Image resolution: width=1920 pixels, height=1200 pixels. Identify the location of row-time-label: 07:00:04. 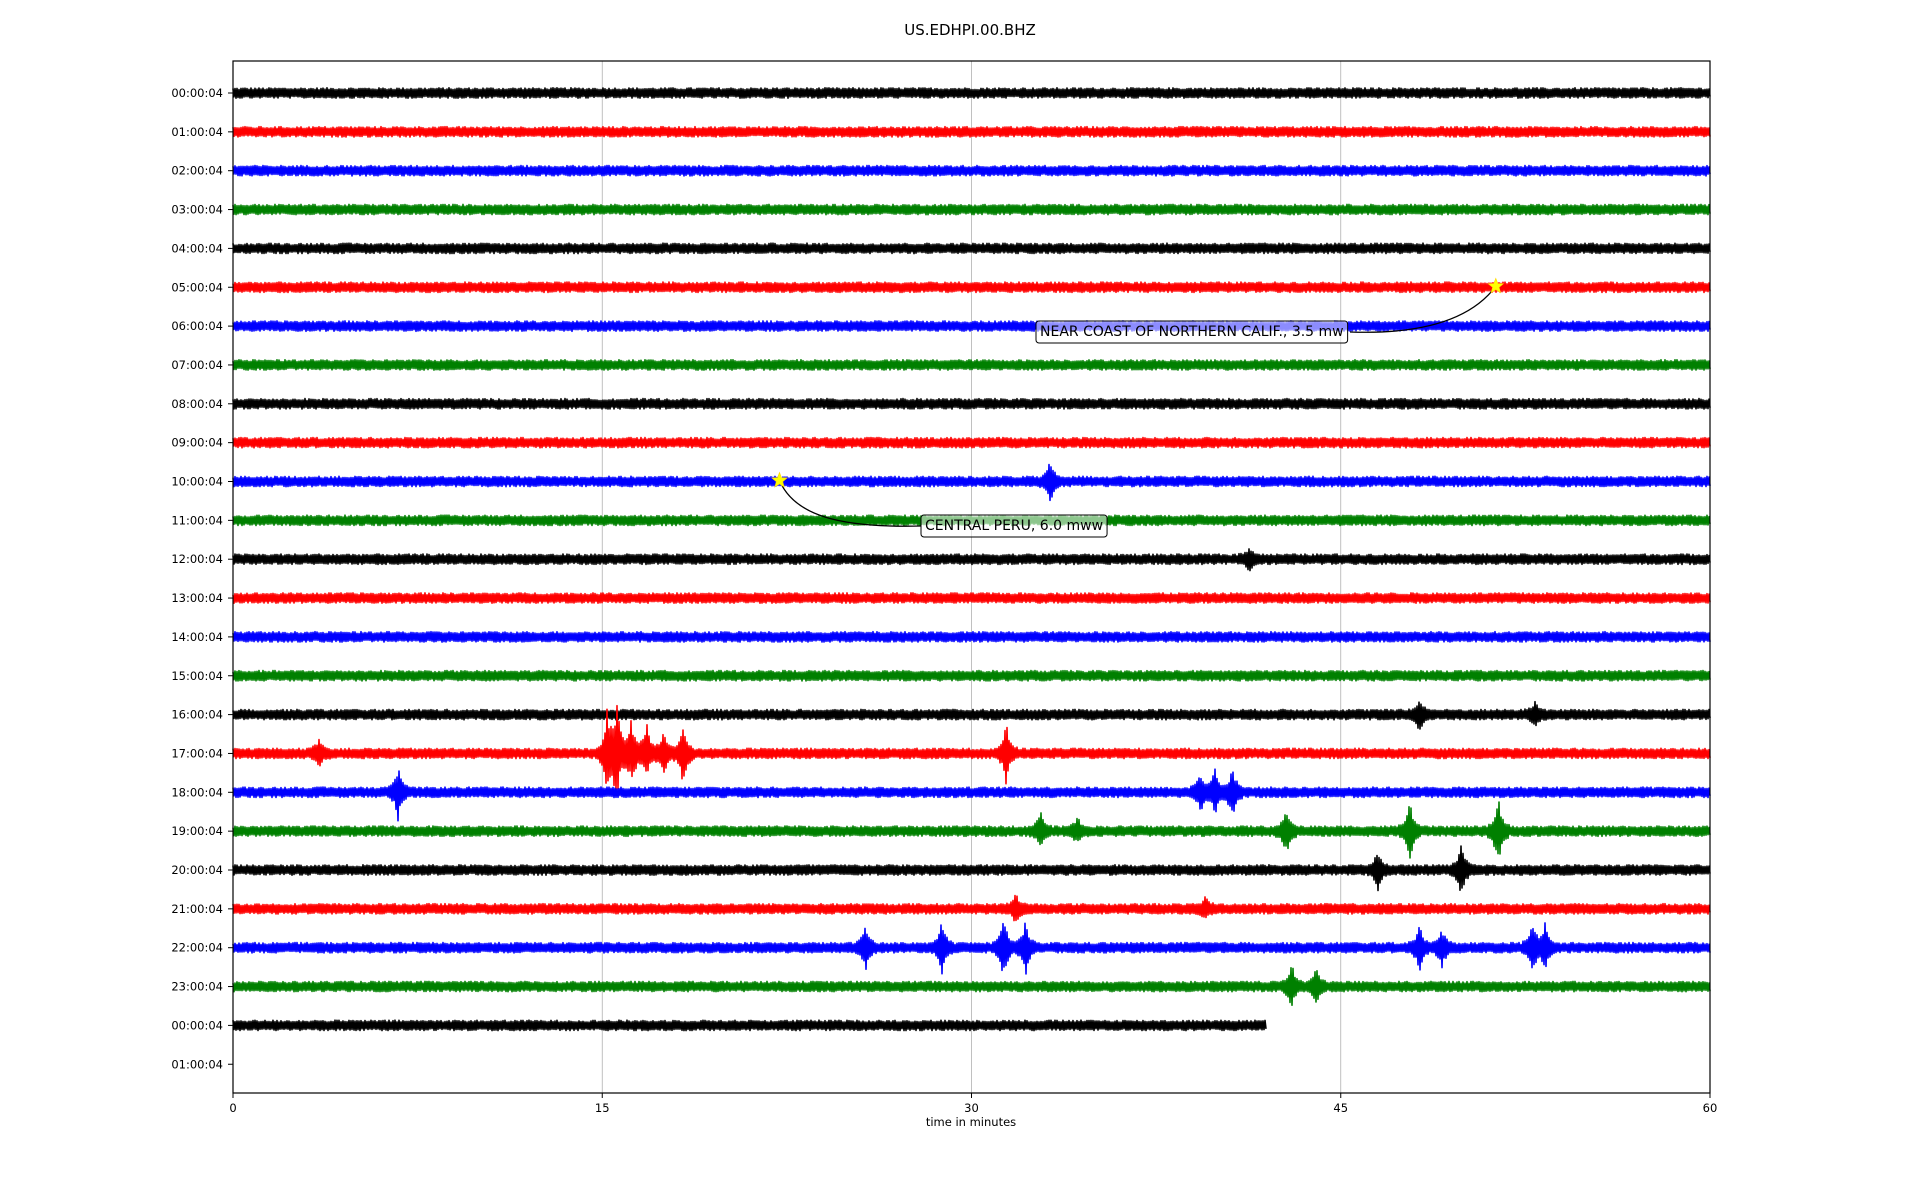
(197, 365).